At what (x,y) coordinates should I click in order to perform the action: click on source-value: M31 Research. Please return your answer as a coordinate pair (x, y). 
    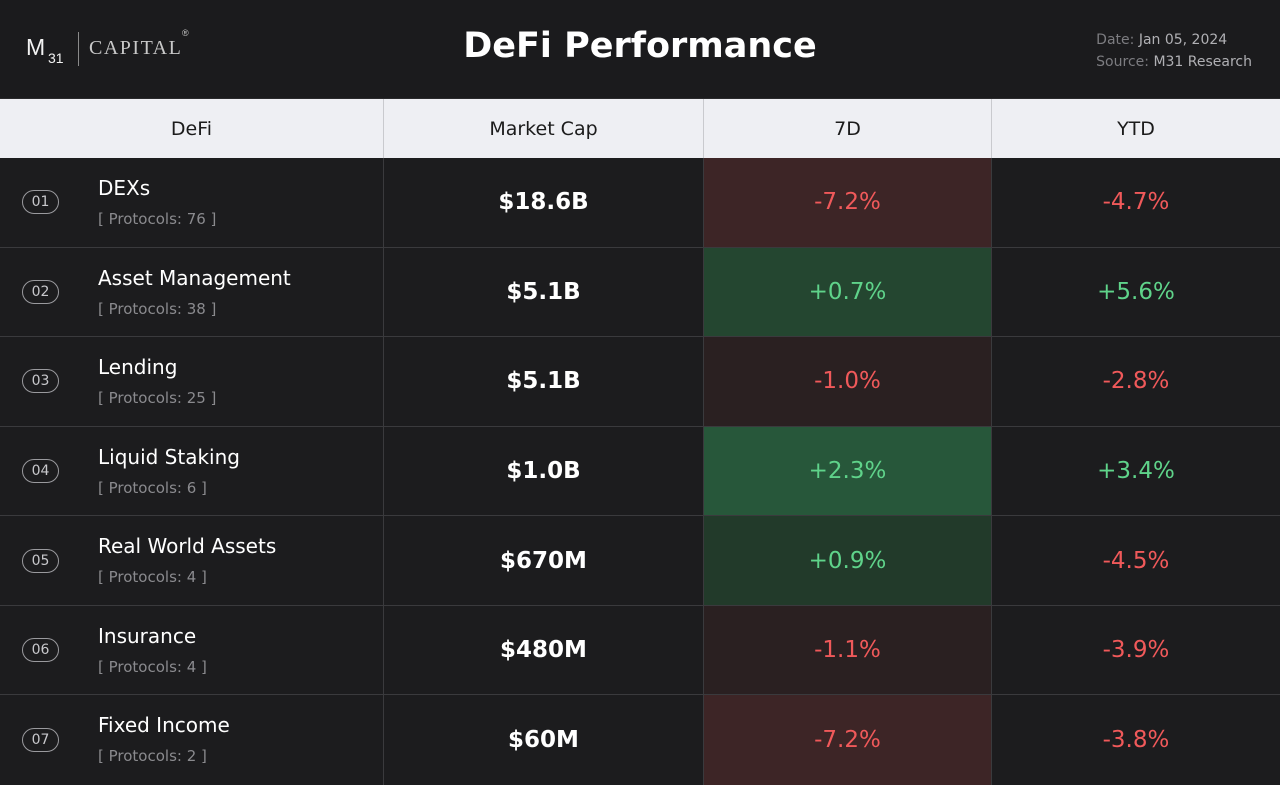
    Looking at the image, I should click on (1202, 62).